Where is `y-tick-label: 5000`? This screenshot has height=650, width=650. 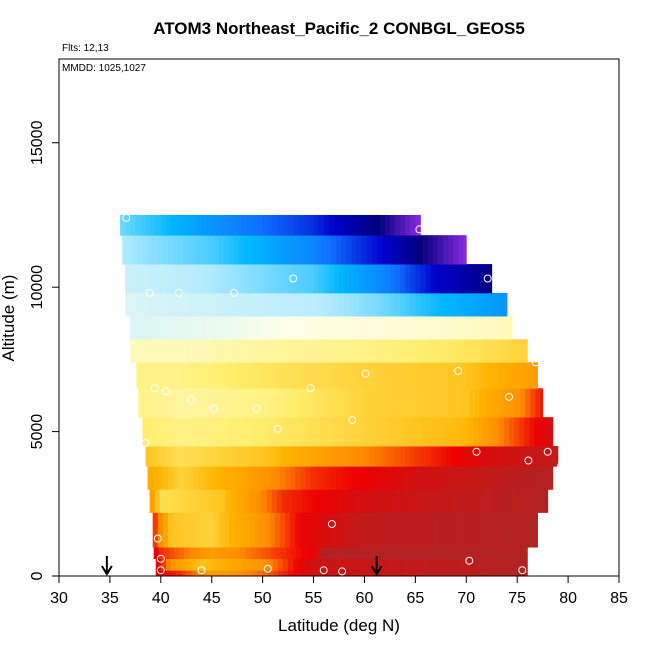 y-tick-label: 5000 is located at coordinates (37, 432).